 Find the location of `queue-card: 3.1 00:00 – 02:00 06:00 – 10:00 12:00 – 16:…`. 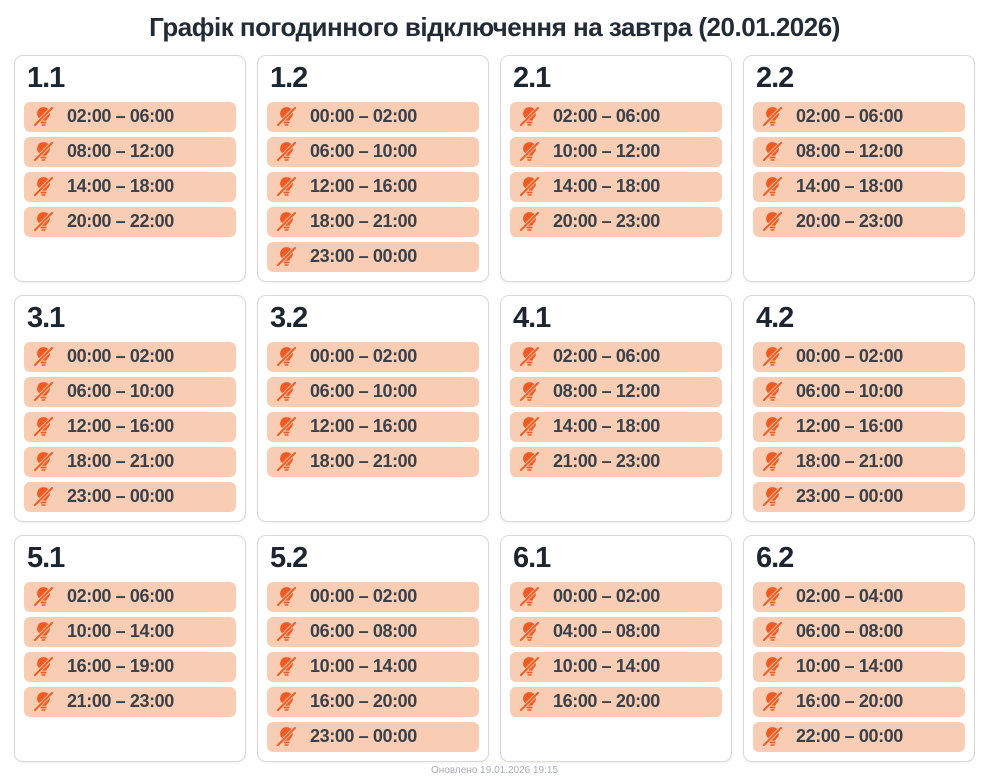

queue-card: 3.1 00:00 – 02:00 06:00 – 10:00 12:00 – 16:… is located at coordinates (130, 408).